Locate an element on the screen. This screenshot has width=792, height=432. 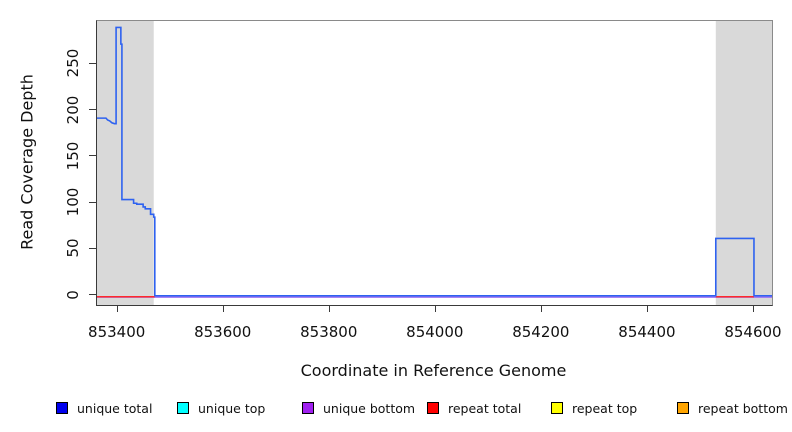
legend-item-repeat-total: repeat total is located at coordinates (474, 408).